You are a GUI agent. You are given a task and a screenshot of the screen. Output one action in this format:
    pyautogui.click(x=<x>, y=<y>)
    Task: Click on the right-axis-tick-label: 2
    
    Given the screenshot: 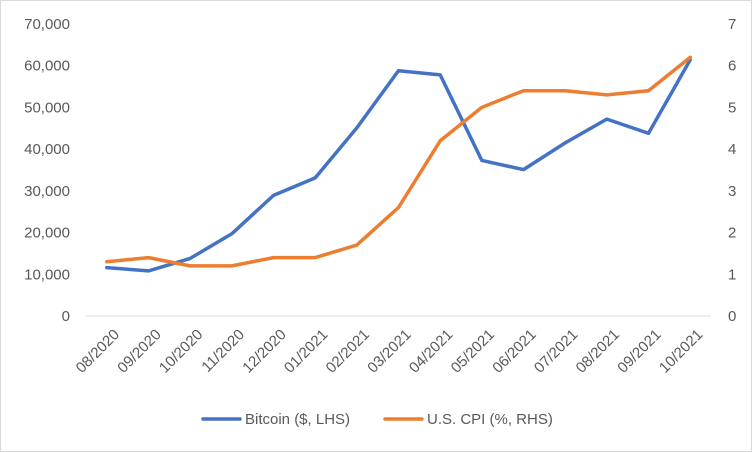 What is the action you would take?
    pyautogui.click(x=732, y=233)
    